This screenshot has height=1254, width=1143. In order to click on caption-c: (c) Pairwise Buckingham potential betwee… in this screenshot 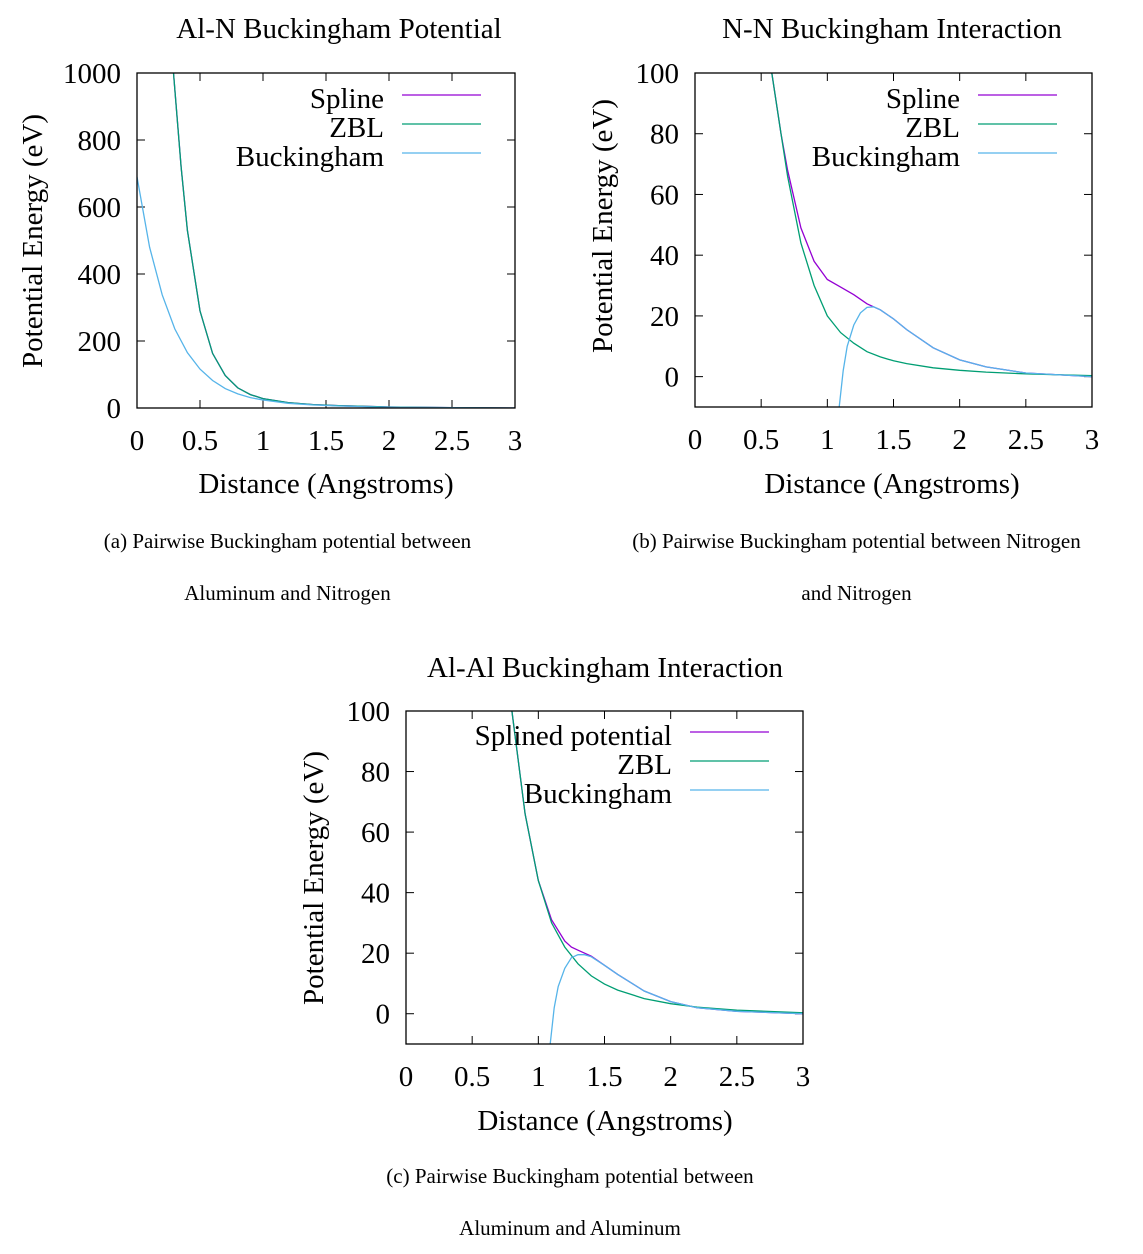, I will do `click(570, 1202)`.